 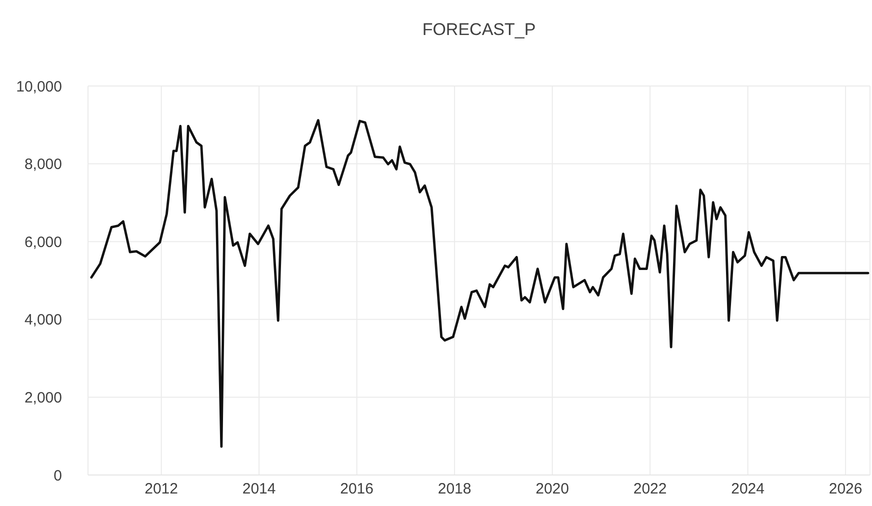 What do you see at coordinates (43, 320) in the screenshot?
I see `y-tick-label: 4,000` at bounding box center [43, 320].